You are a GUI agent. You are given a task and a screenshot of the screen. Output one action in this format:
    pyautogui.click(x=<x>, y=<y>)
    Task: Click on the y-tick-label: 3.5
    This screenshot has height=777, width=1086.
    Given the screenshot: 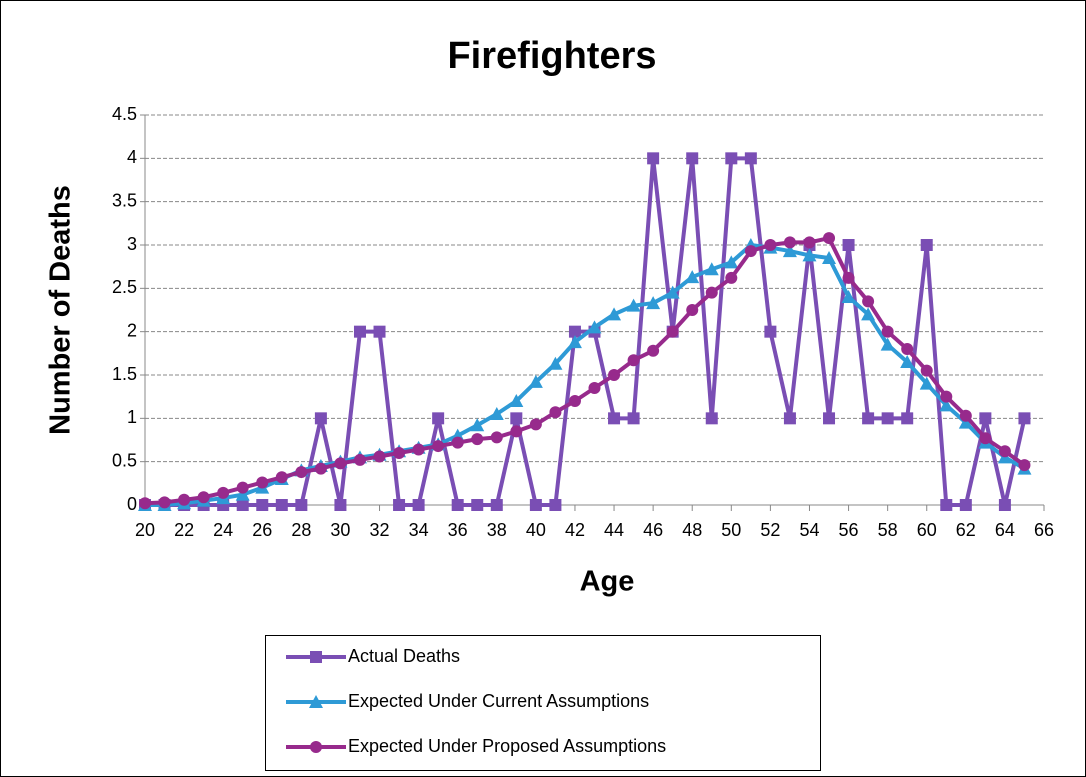 What is the action you would take?
    pyautogui.click(x=124, y=200)
    